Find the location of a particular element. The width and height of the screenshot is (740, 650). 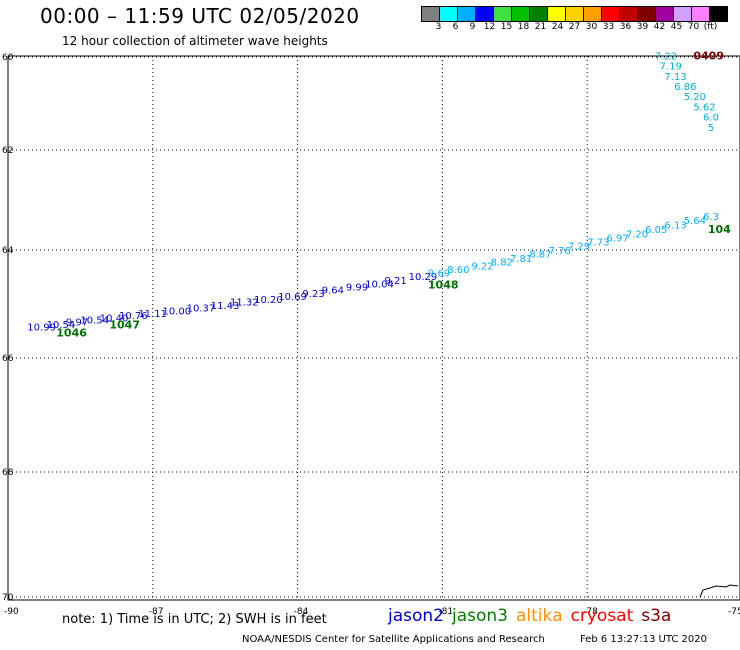

time-label: 1048 is located at coordinates (443, 284).